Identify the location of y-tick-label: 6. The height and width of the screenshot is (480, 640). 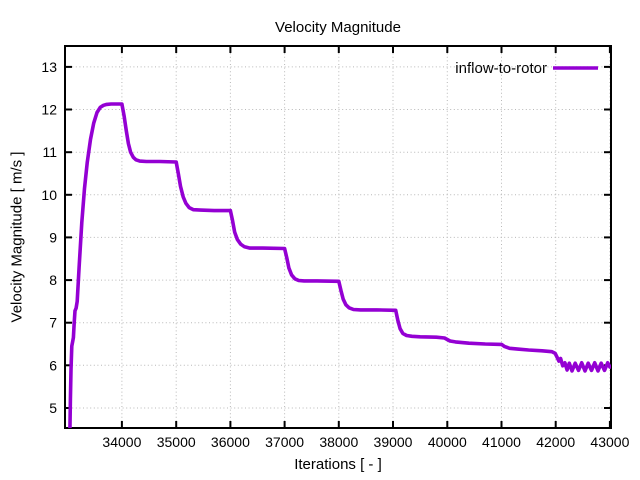
(53, 365).